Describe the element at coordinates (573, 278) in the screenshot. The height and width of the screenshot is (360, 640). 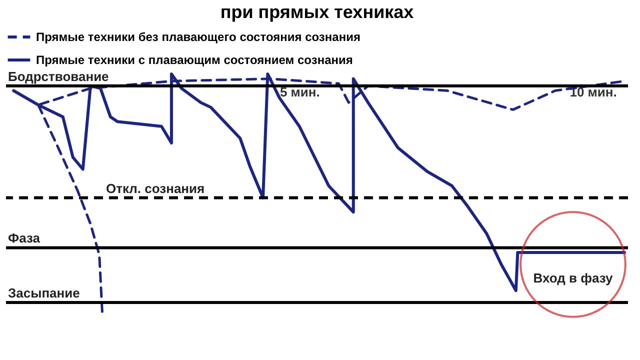
I see `annotation: Вход в фазу` at that location.